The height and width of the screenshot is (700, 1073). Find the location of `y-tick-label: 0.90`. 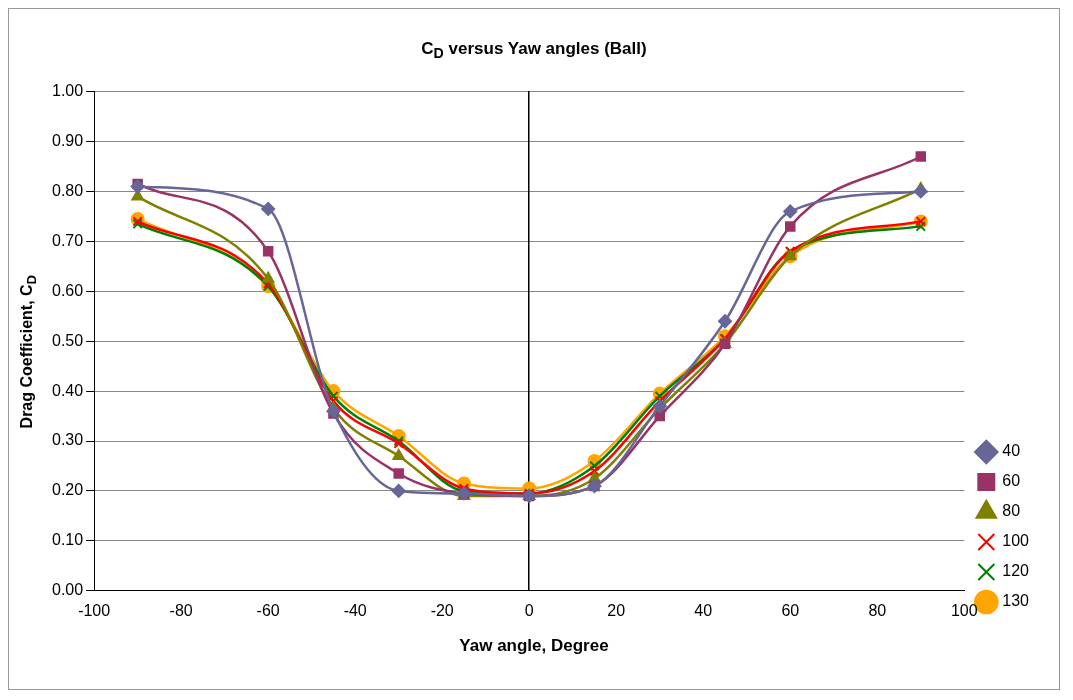

y-tick-label: 0.90 is located at coordinates (68, 140).